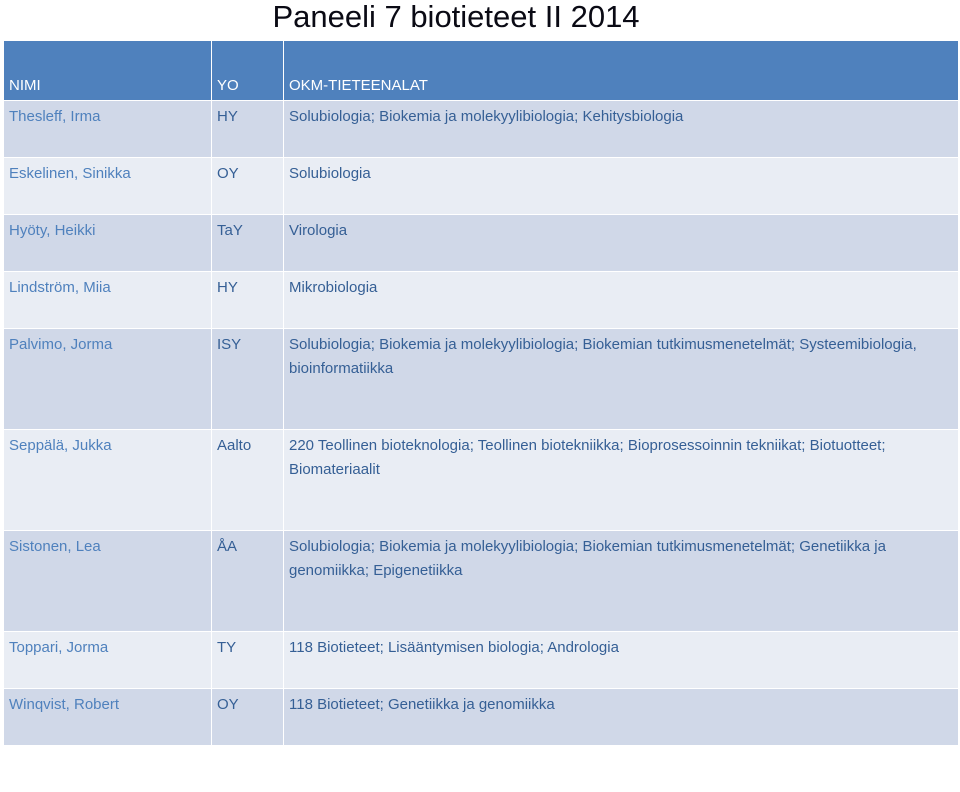  Describe the element at coordinates (107, 480) in the screenshot. I see `member-name: Seppälä, Jukka` at that location.